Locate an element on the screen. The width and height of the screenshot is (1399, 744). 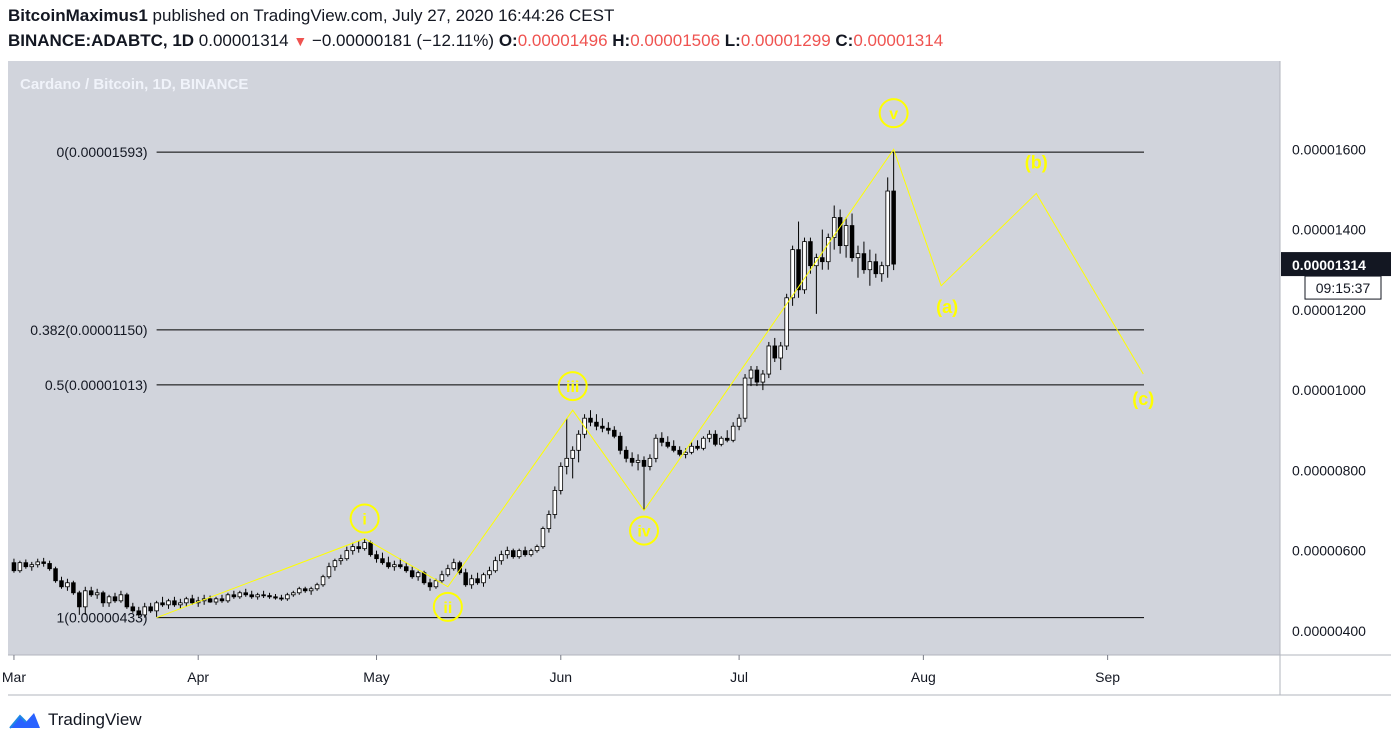
wave-label: iii is located at coordinates (572, 387).